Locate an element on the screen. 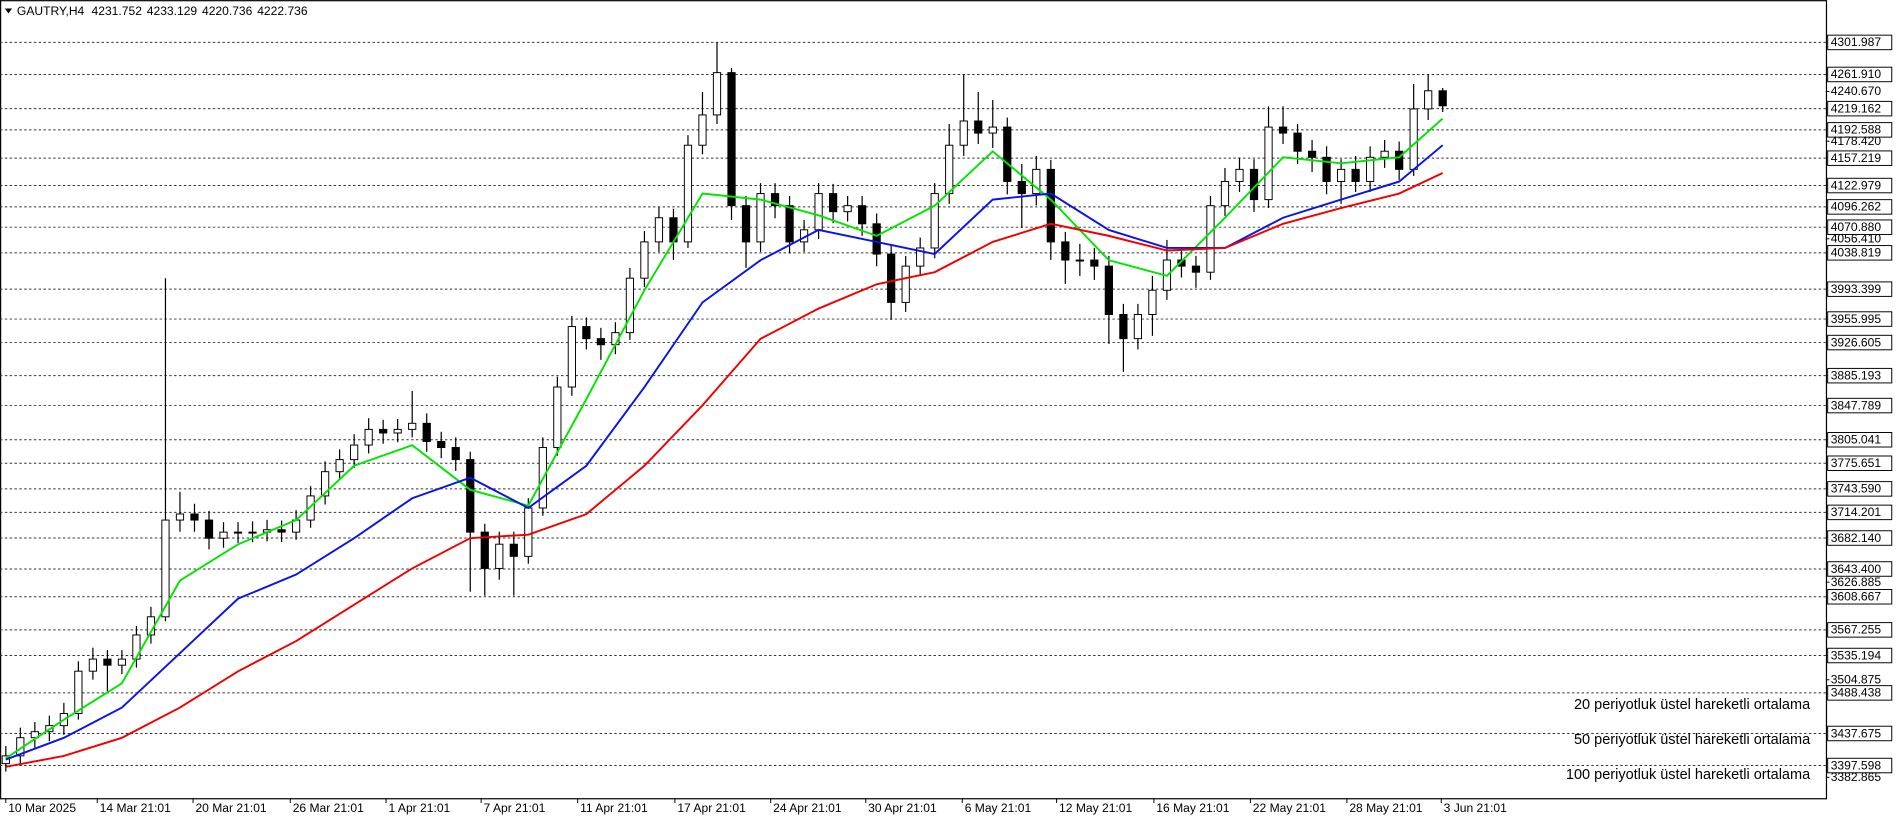  symbol: GAUTRY,H4 is located at coordinates (51, 11).